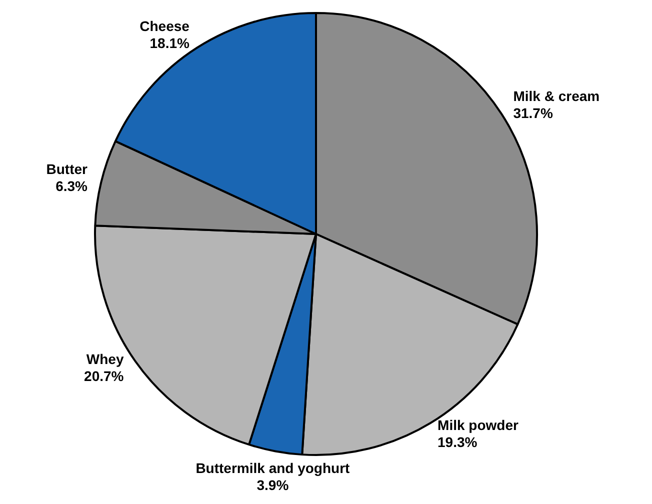 Image resolution: width=652 pixels, height=504 pixels. Describe the element at coordinates (556, 96) in the screenshot. I see `slice-label: Milk & cream` at that location.